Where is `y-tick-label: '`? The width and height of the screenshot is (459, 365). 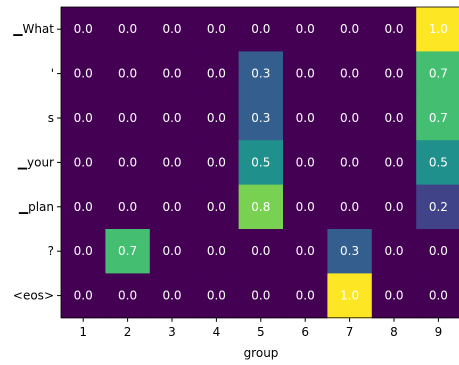 y-tick-label: ' is located at coordinates (52, 74).